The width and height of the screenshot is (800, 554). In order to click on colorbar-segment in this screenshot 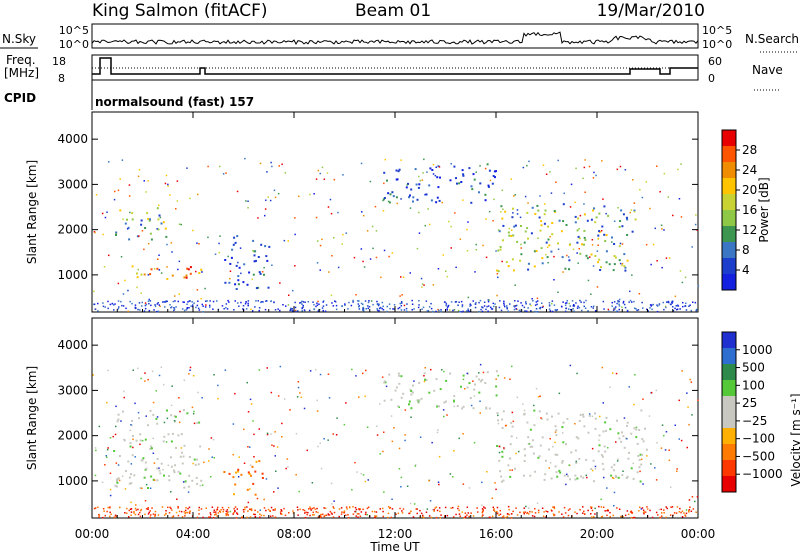, I will do `click(729, 340)`.